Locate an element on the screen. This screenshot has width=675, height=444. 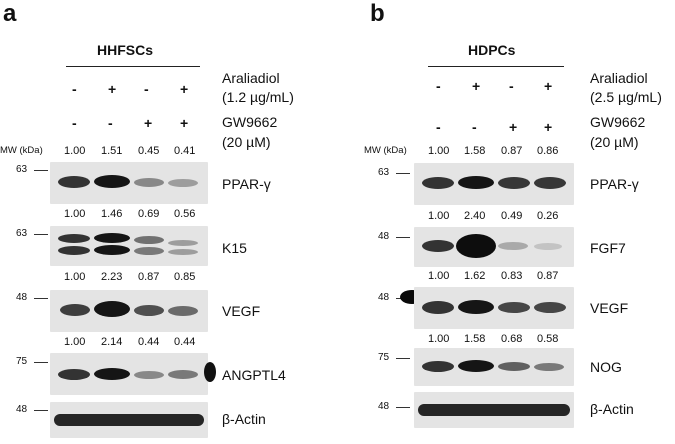
blot-artifact-spot is located at coordinates (210, 372).